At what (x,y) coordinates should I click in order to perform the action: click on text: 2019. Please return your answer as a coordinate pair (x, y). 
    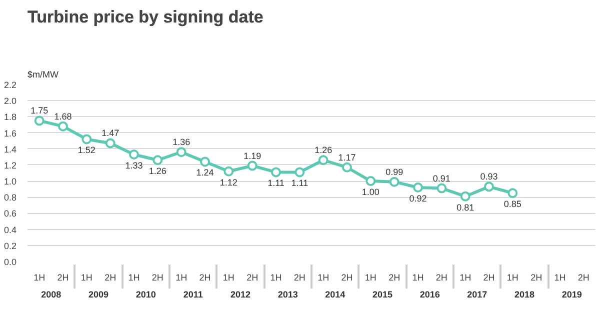
    Looking at the image, I should click on (572, 295).